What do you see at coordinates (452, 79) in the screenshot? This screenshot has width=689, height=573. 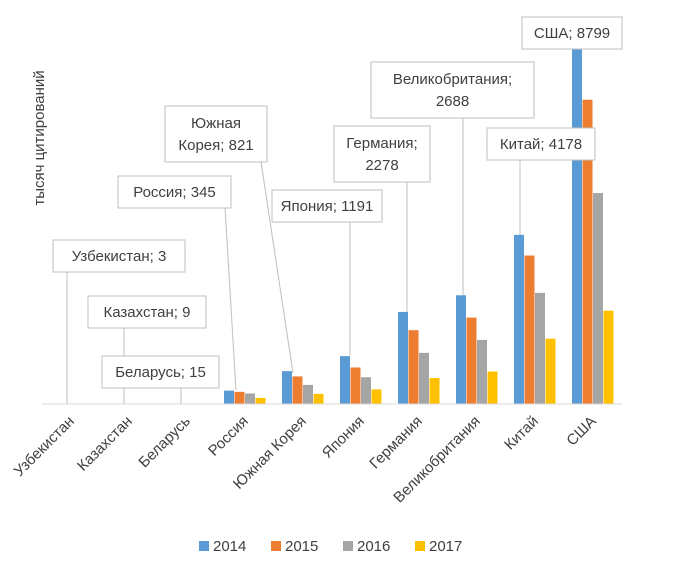 I see `data-label-text: Великобритания;` at bounding box center [452, 79].